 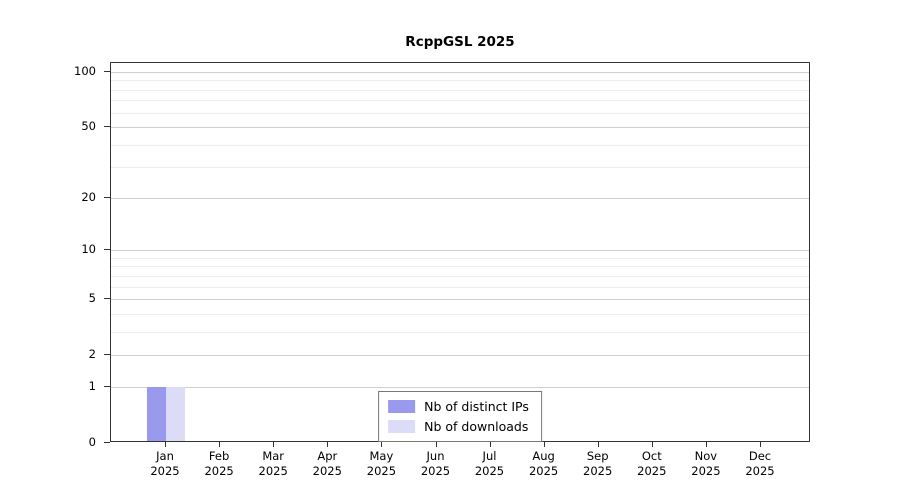 I want to click on y-tick-label: 50, so click(x=88, y=125).